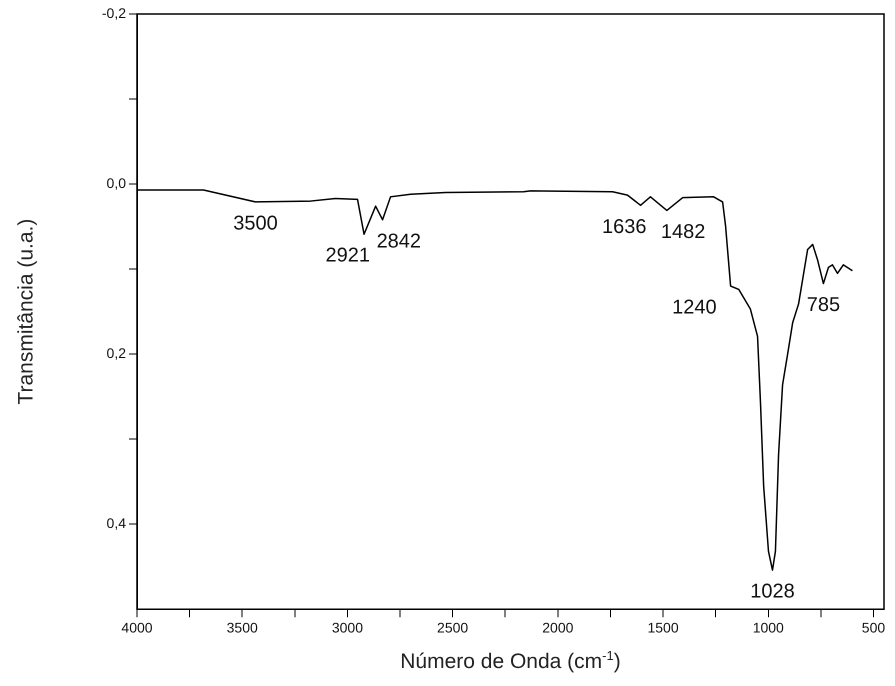 The image size is (895, 686). What do you see at coordinates (255, 223) in the screenshot?
I see `annotation: 3500` at bounding box center [255, 223].